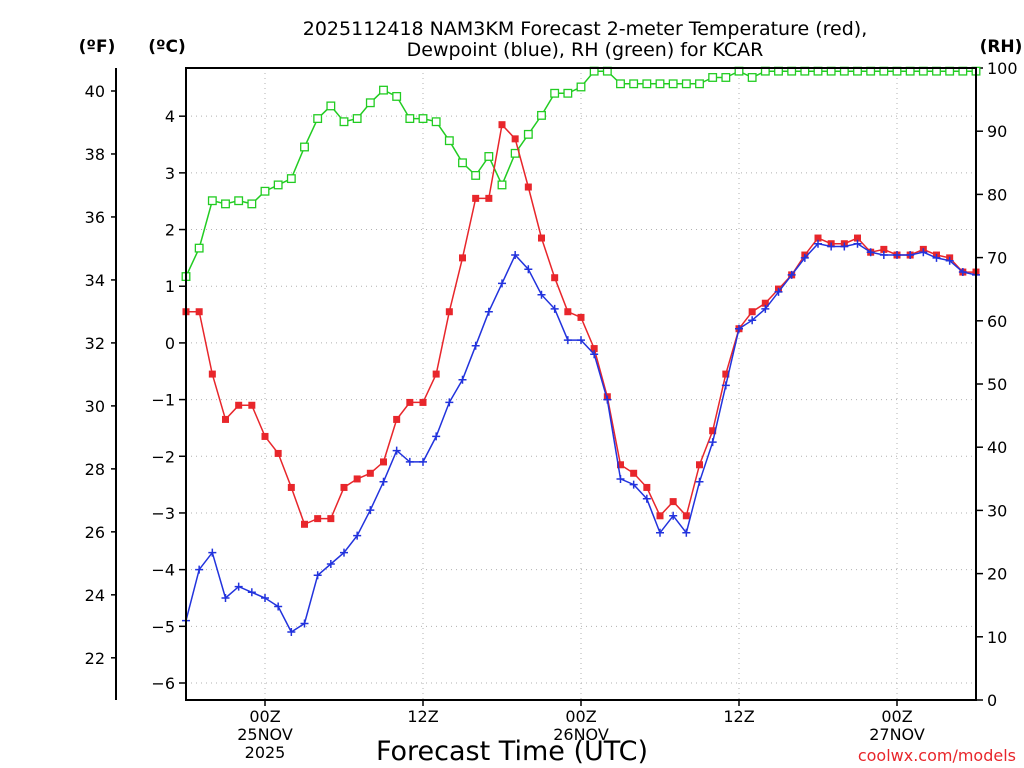 The width and height of the screenshot is (1024, 768). What do you see at coordinates (997, 447) in the screenshot?
I see `rh-tick-label: 40` at bounding box center [997, 447].